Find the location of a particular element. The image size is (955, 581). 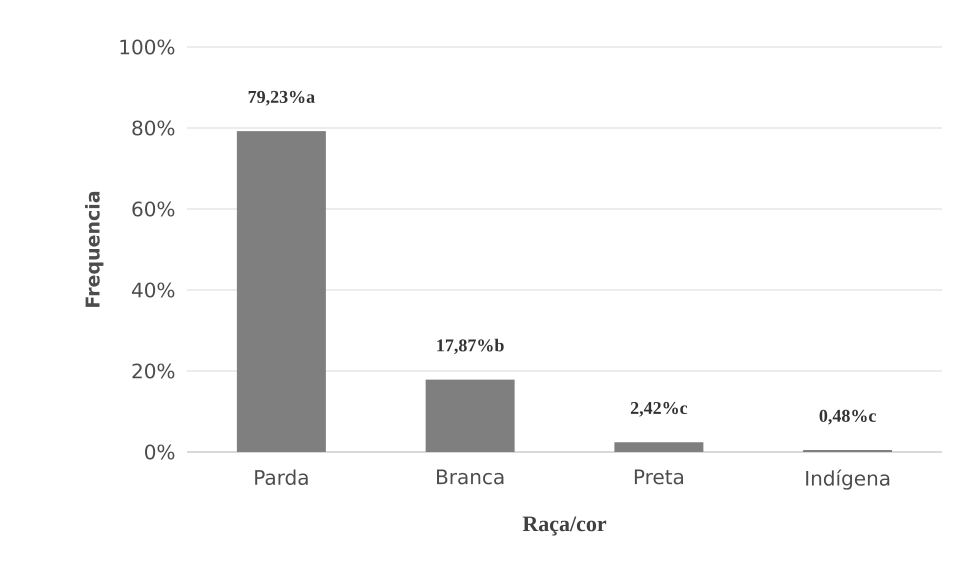

data-label: 0,48%c is located at coordinates (848, 417).